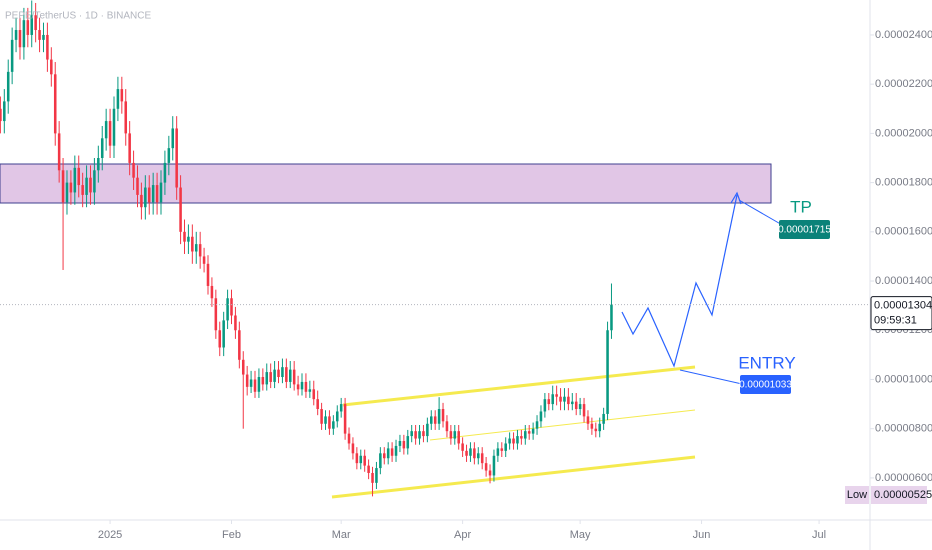 Image resolution: width=932 pixels, height=550 pixels. I want to click on tp-price-box, so click(804, 229).